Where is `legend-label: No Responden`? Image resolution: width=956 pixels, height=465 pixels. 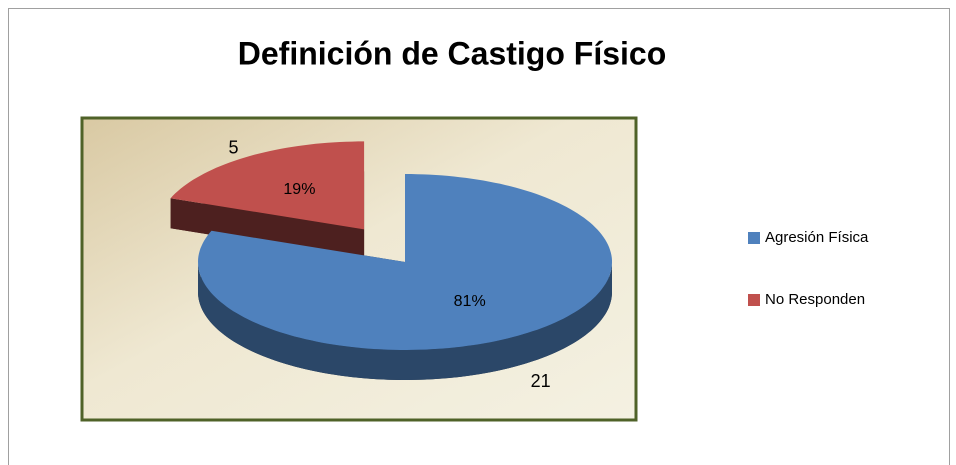
legend-label: No Responden is located at coordinates (815, 299).